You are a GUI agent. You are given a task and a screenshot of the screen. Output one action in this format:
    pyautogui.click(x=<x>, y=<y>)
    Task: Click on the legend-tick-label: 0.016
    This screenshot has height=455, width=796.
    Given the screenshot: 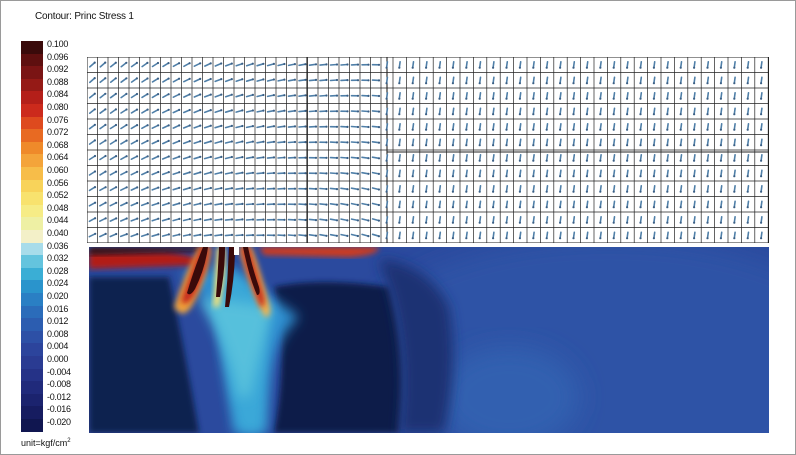 What is the action you would take?
    pyautogui.click(x=58, y=308)
    